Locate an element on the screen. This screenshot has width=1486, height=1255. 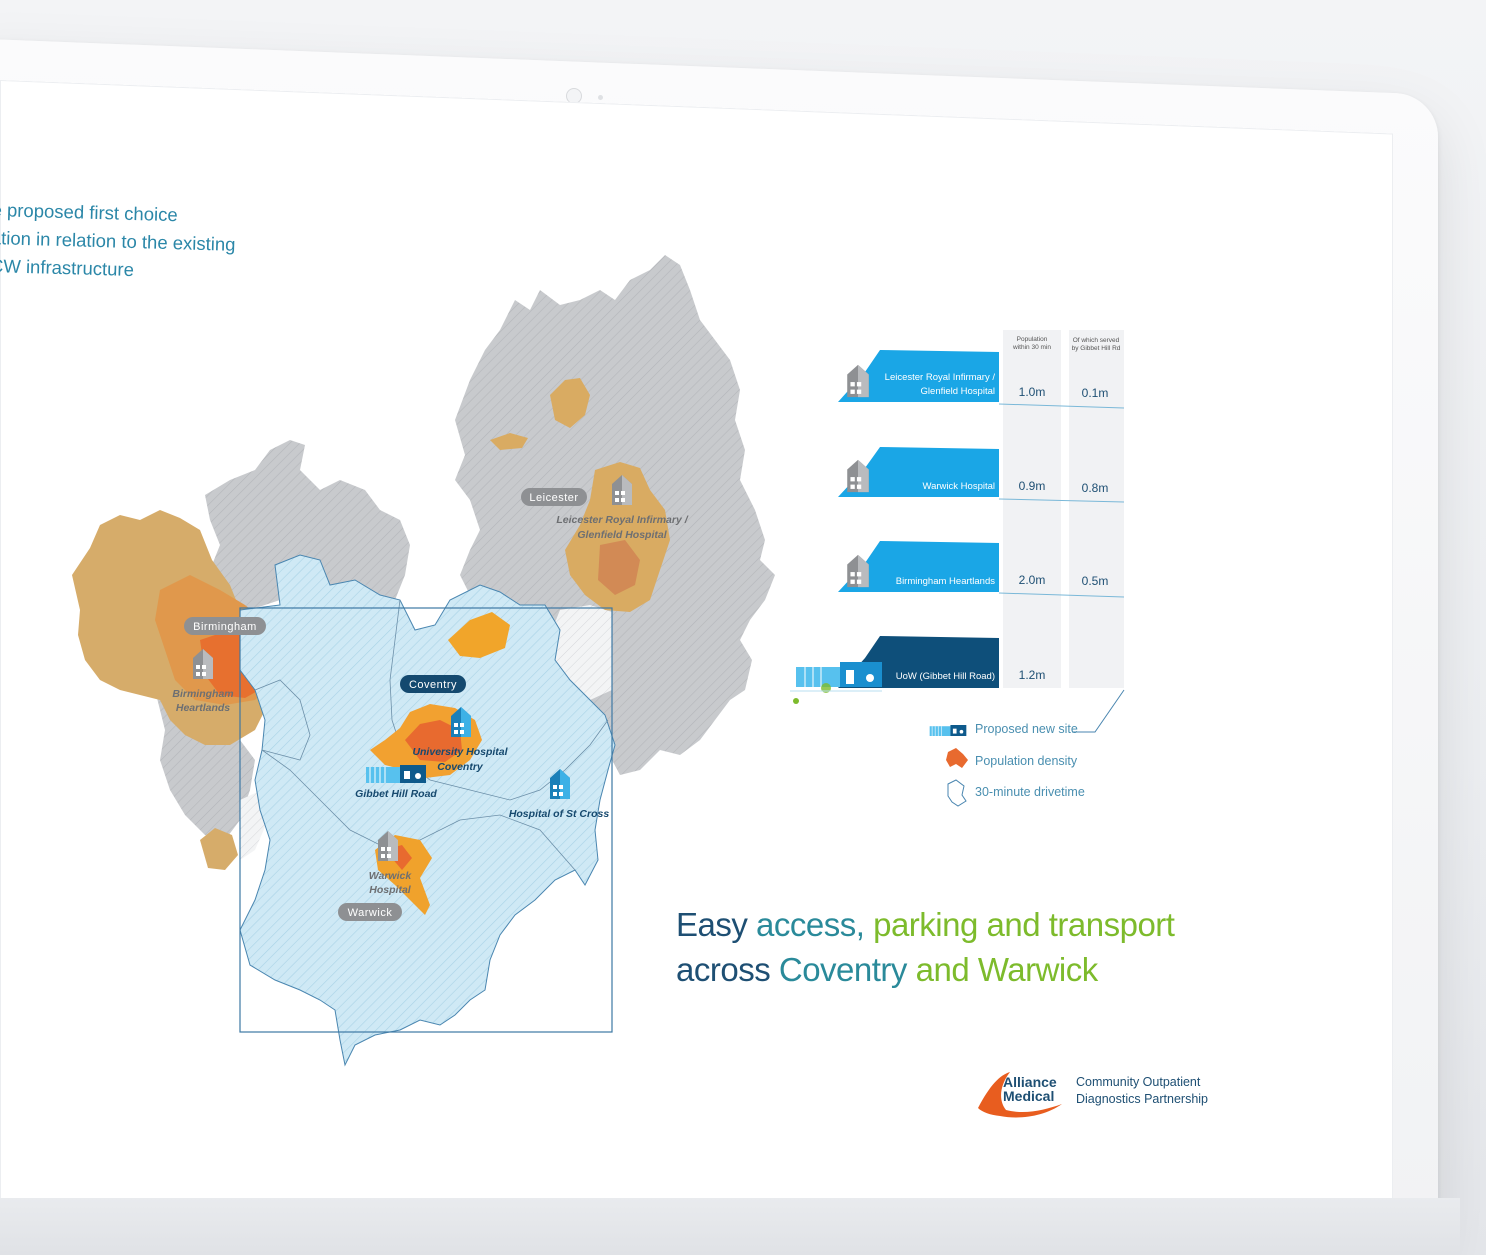
partner-line-2: Diagnostics Partnership is located at coordinates (1142, 1099).